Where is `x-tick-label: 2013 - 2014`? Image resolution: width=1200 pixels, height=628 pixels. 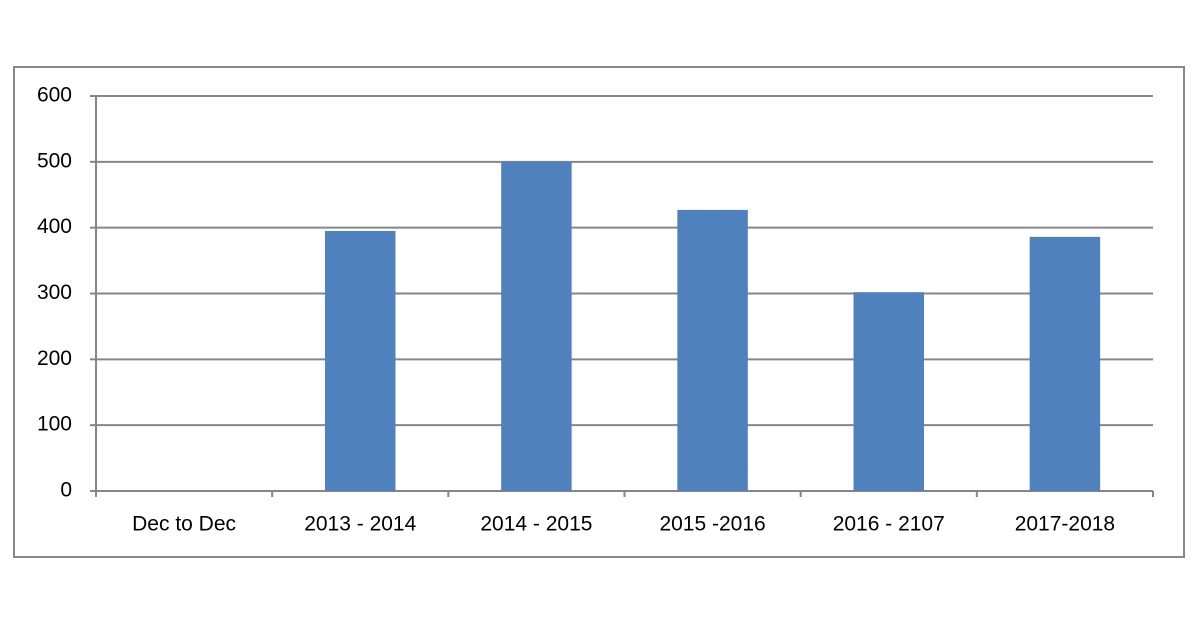 x-tick-label: 2013 - 2014 is located at coordinates (360, 524).